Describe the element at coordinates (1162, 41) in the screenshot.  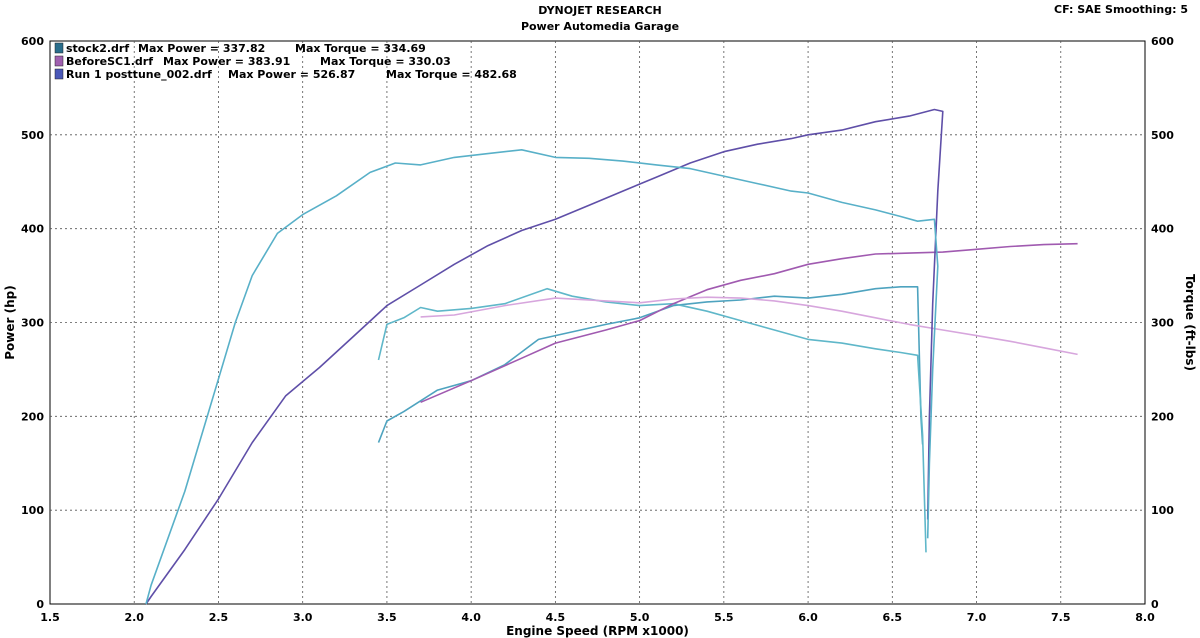
I see `y-tick-label-right: 600` at that location.